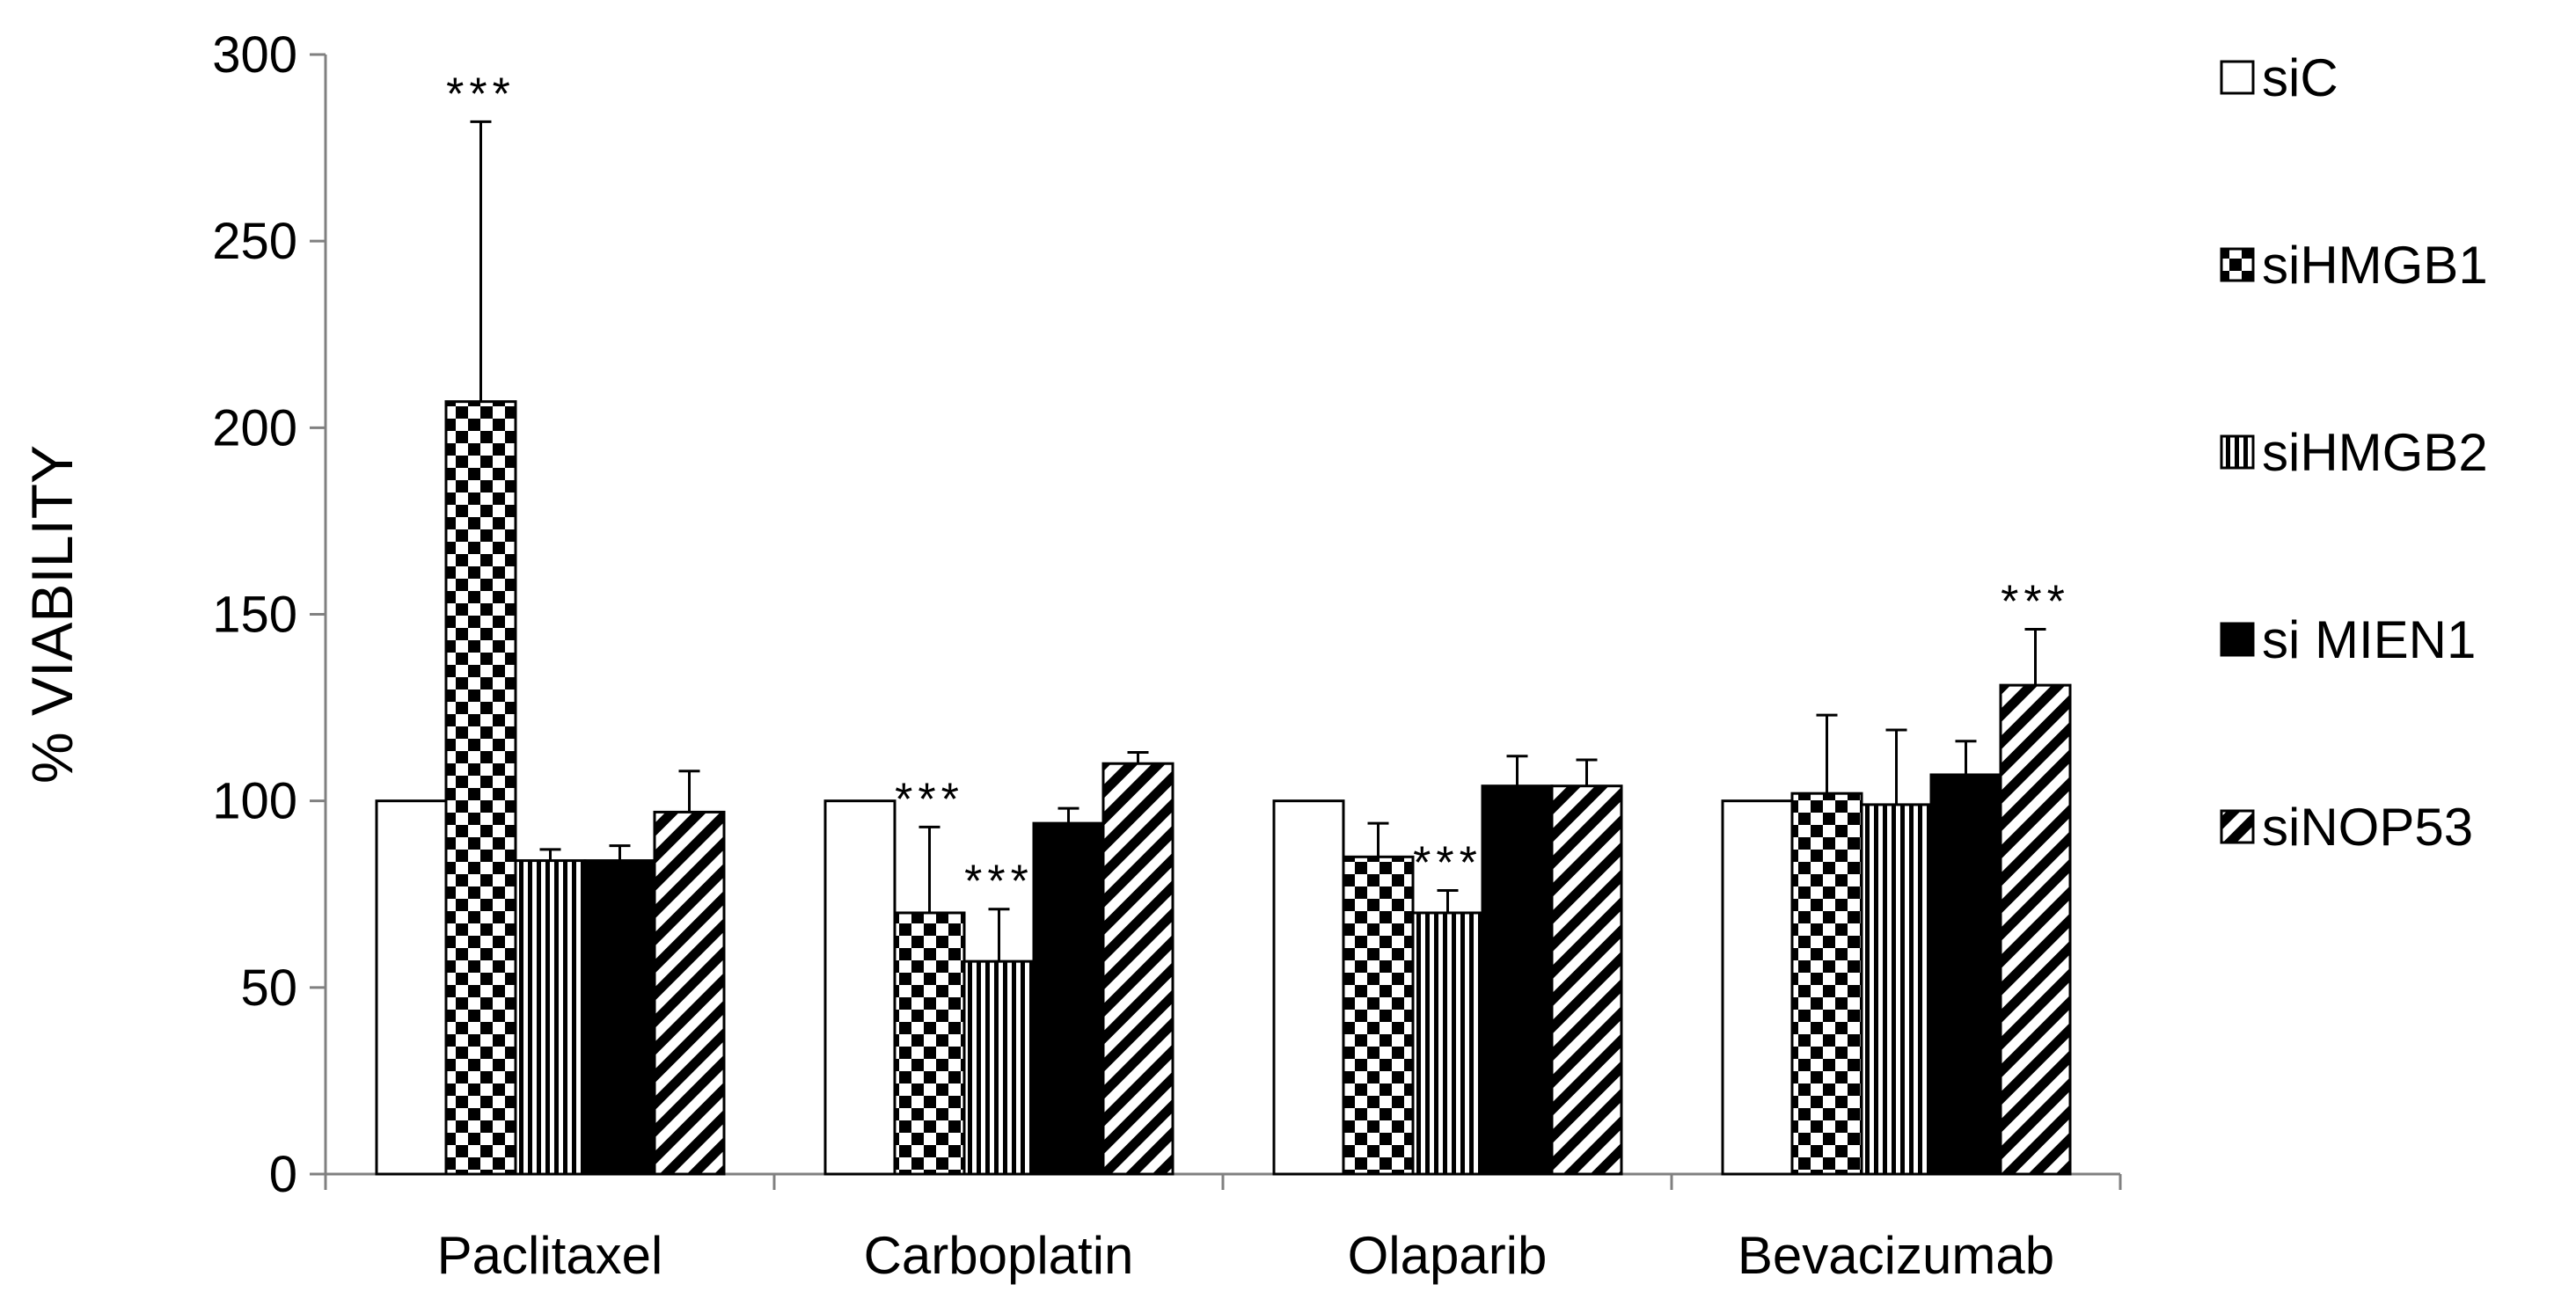  Describe the element at coordinates (2375, 453) in the screenshot. I see `legend-label-sihmgb2: siHMGB2` at that location.